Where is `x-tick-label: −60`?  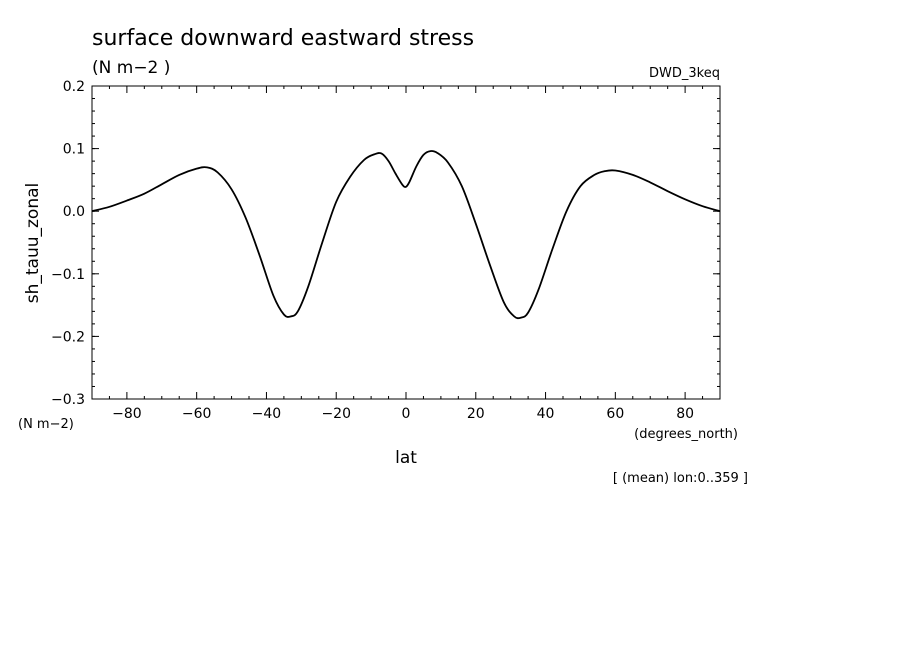
x-tick-label: −60 is located at coordinates (197, 414).